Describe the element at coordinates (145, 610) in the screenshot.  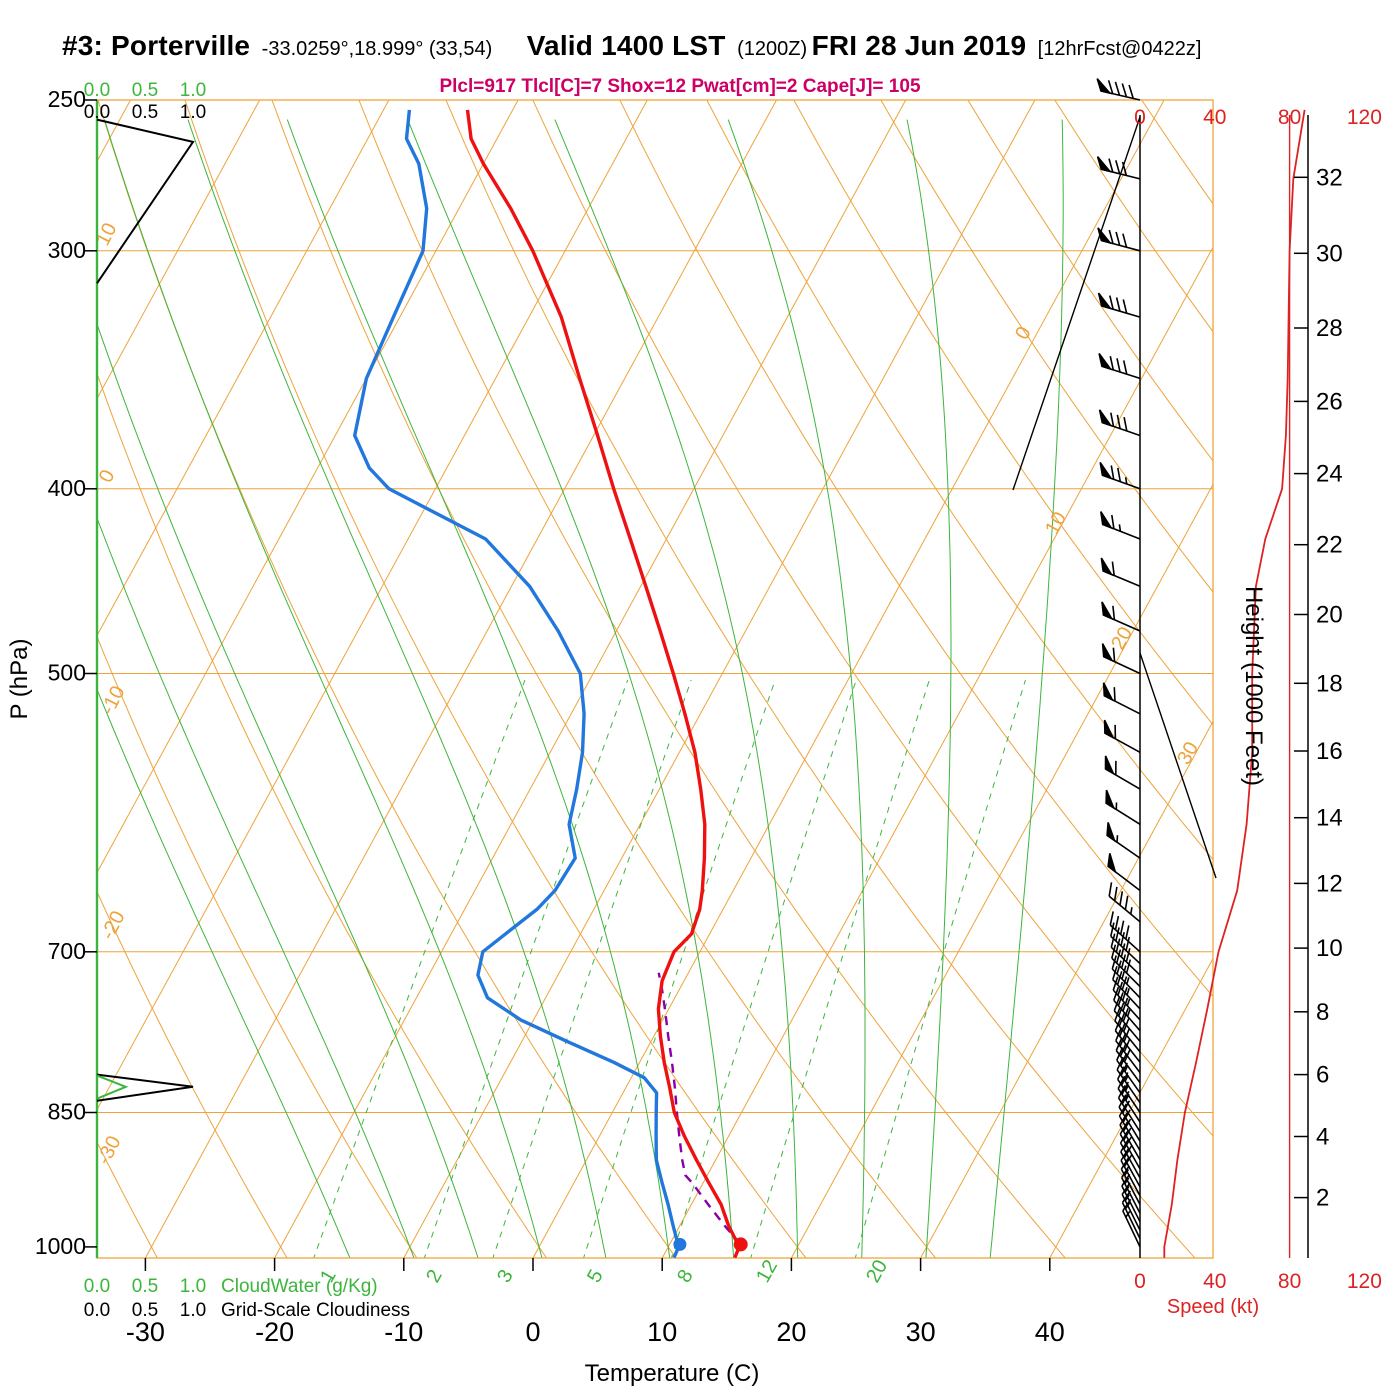
I see `cloud-profiles` at that location.